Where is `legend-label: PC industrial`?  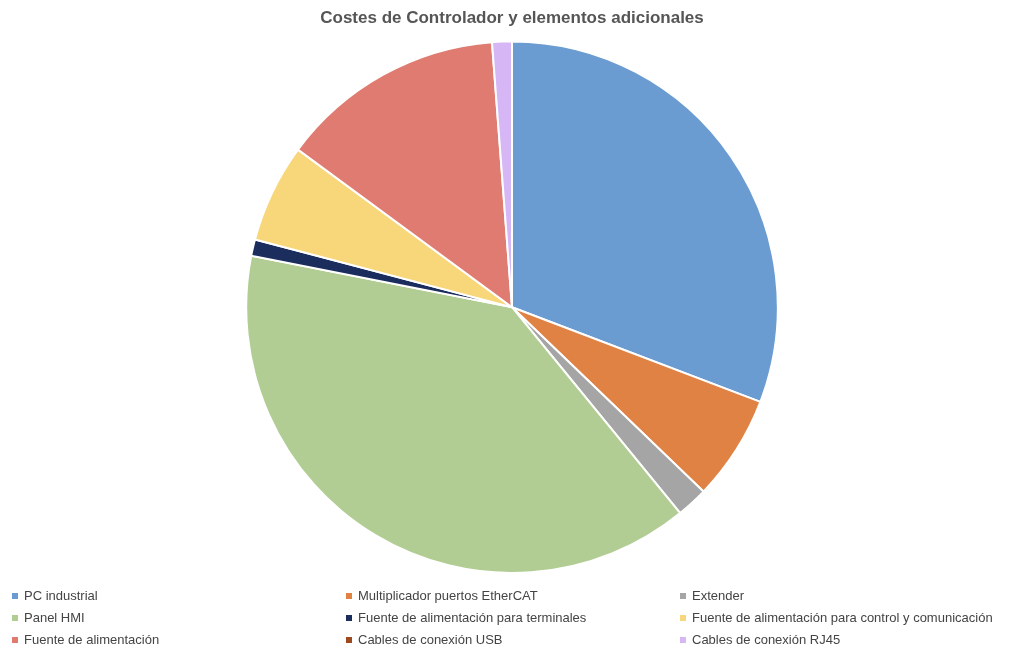 legend-label: PC industrial is located at coordinates (61, 595).